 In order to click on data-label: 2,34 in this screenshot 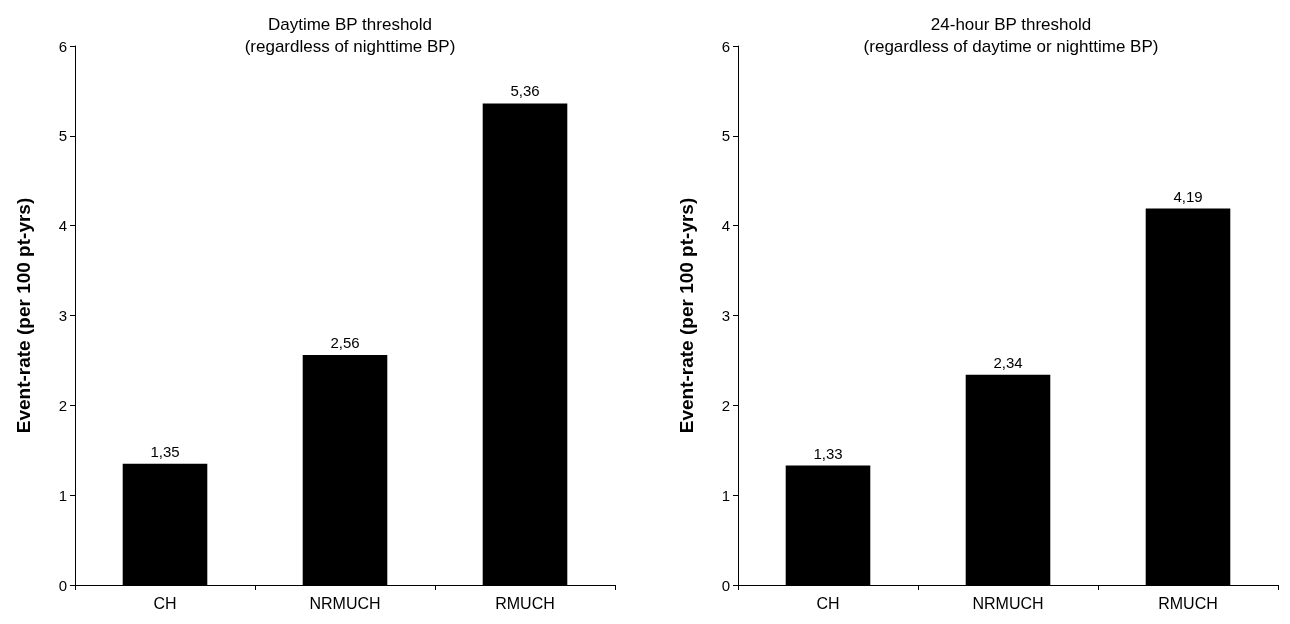, I will do `click(1008, 362)`.